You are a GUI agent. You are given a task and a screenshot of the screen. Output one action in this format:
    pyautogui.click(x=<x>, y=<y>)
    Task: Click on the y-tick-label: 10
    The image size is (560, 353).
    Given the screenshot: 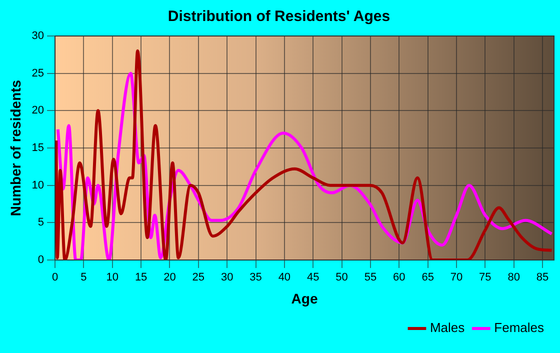 What is the action you would take?
    pyautogui.click(x=38, y=185)
    